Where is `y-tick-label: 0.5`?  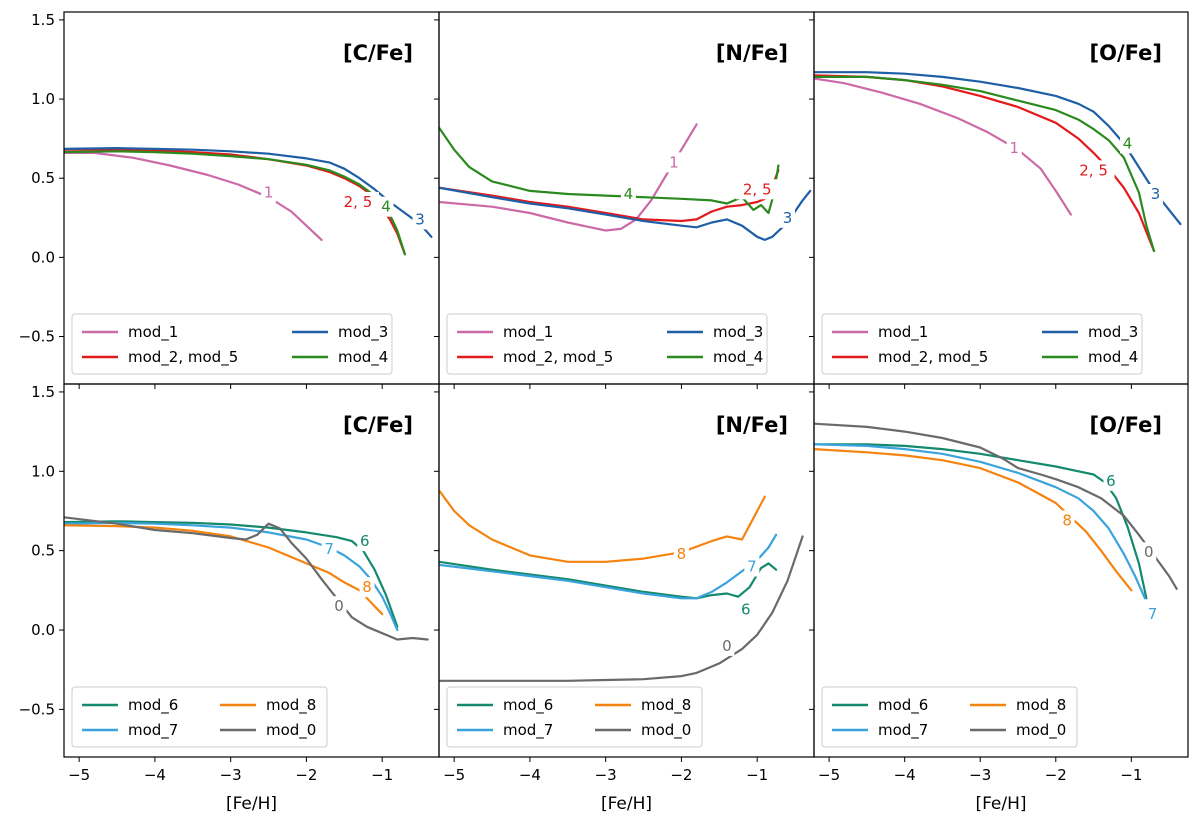 y-tick-label: 0.5 is located at coordinates (43, 178).